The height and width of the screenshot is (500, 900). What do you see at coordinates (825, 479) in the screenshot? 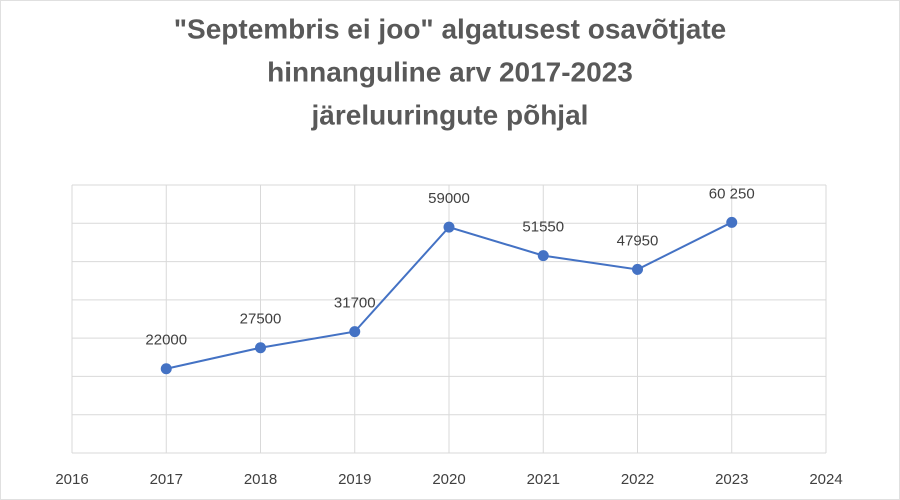
I see `x-tick-label: 2024` at bounding box center [825, 479].